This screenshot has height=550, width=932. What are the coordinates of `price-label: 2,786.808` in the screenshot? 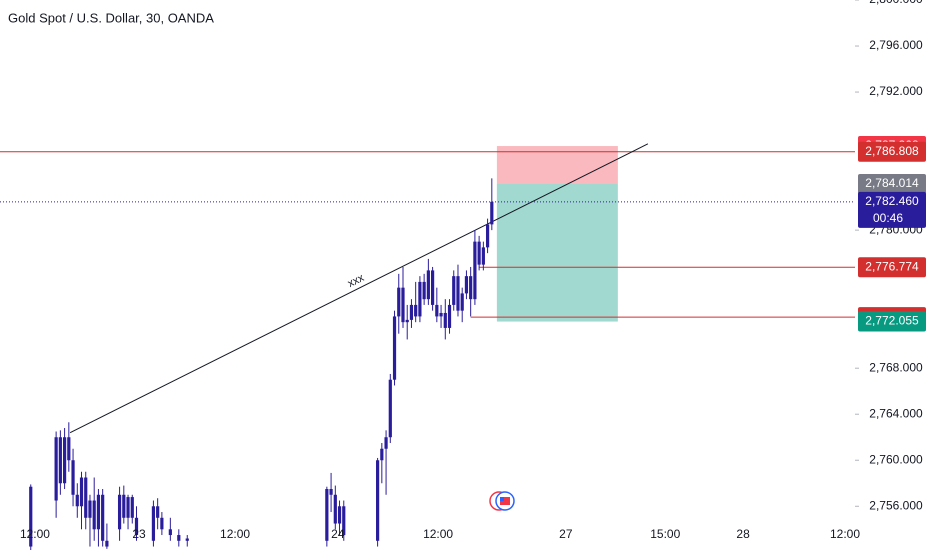 It's located at (892, 151).